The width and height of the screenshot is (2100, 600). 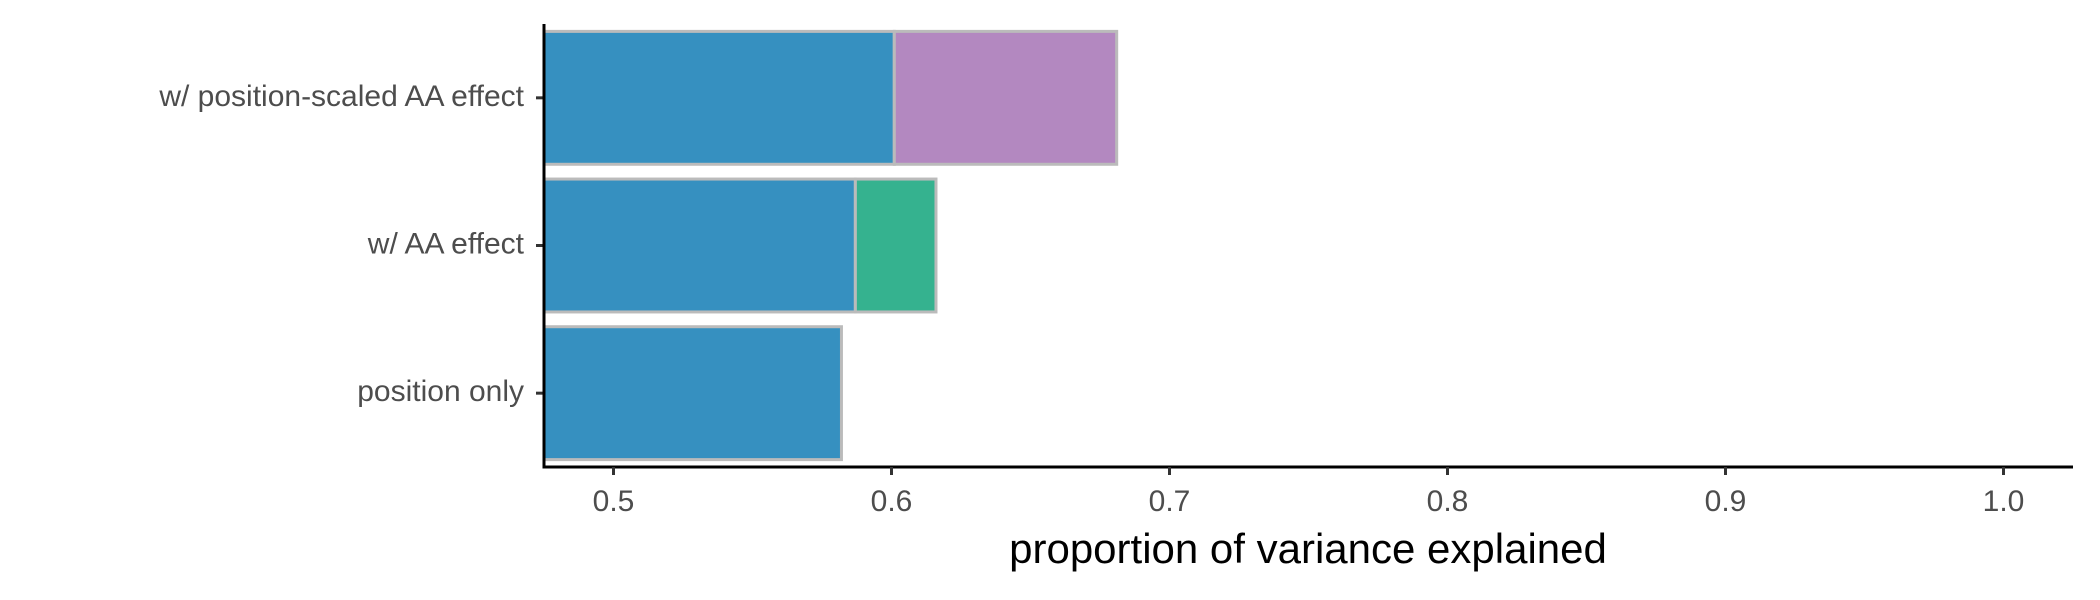 What do you see at coordinates (892, 501) in the screenshot?
I see `x-tick-label: 0.6` at bounding box center [892, 501].